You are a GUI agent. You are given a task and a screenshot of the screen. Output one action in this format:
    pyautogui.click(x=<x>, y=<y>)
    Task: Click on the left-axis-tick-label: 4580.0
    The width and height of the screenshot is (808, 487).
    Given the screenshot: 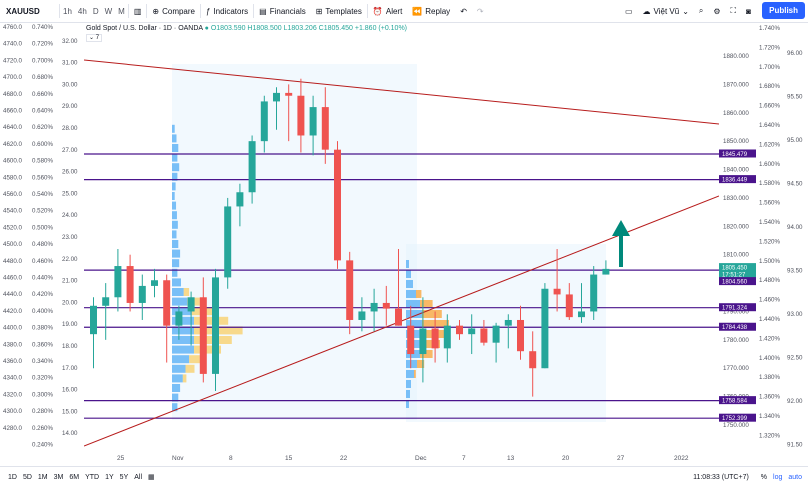 What is the action you would take?
    pyautogui.click(x=12, y=177)
    